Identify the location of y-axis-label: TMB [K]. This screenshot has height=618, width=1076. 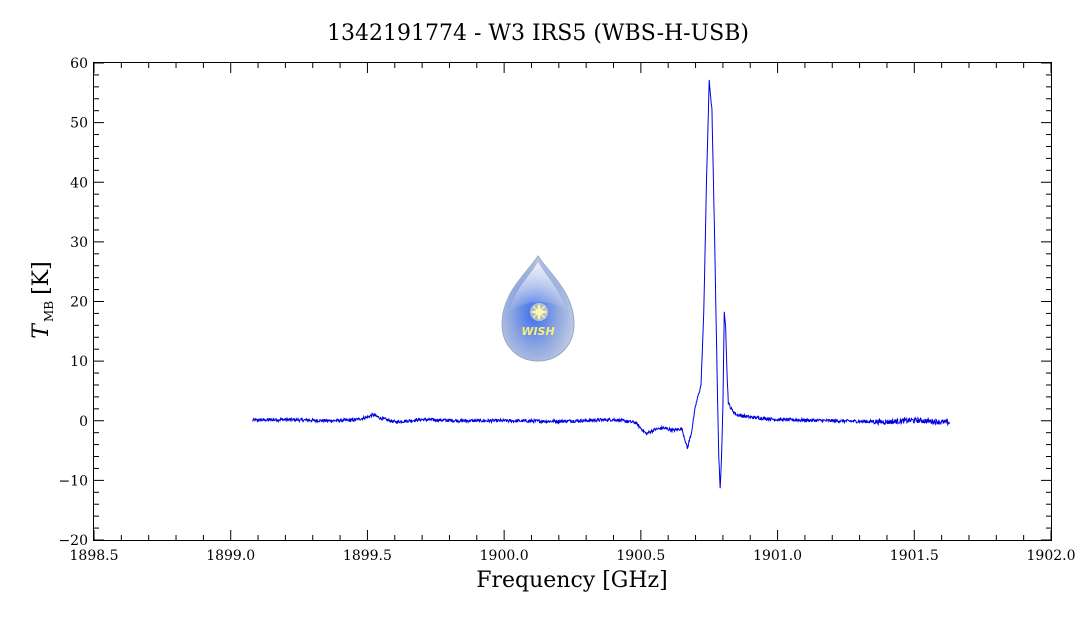
(42, 299).